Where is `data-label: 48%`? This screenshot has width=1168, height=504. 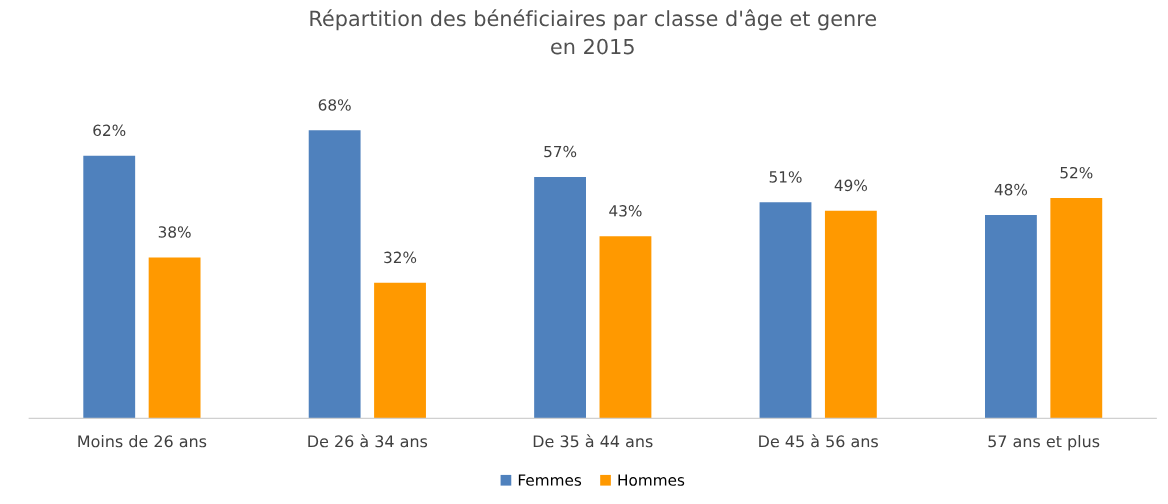 data-label: 48% is located at coordinates (1011, 189).